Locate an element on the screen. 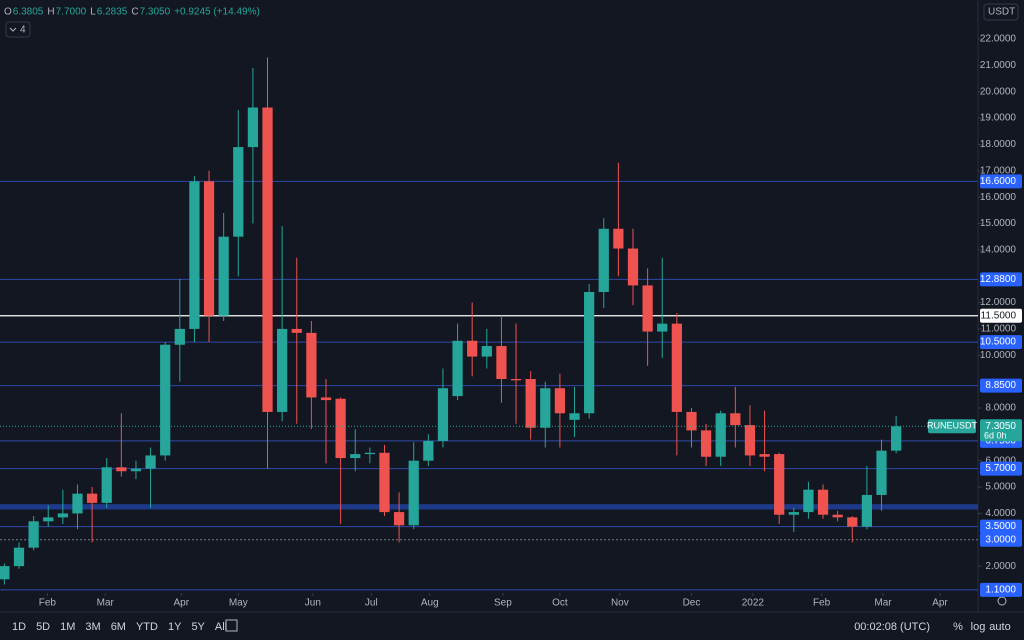  level-label: 16.6000 is located at coordinates (998, 181).